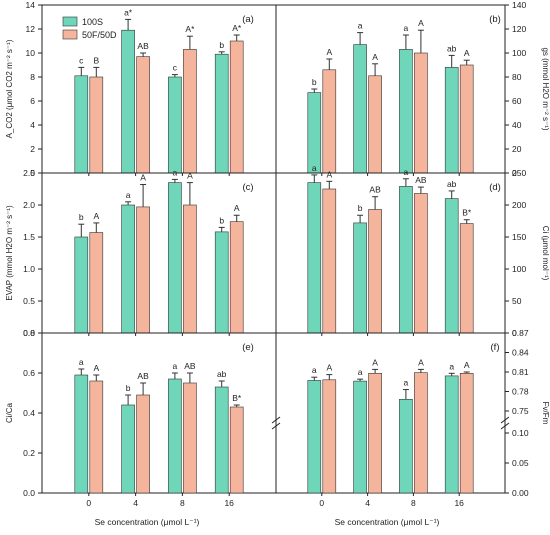  Describe the element at coordinates (519, 205) in the screenshot. I see `y-tick-label-d: 200` at that location.